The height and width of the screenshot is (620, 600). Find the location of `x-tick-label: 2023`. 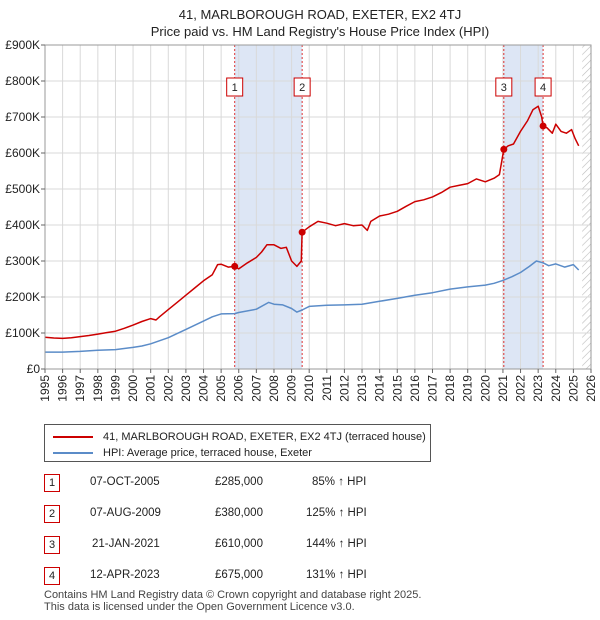

x-tick-label: 2023 is located at coordinates (538, 388).